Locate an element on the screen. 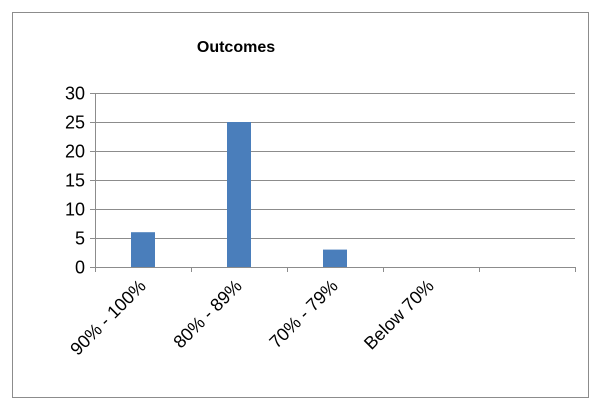  y-tick-label: 25 is located at coordinates (75, 123).